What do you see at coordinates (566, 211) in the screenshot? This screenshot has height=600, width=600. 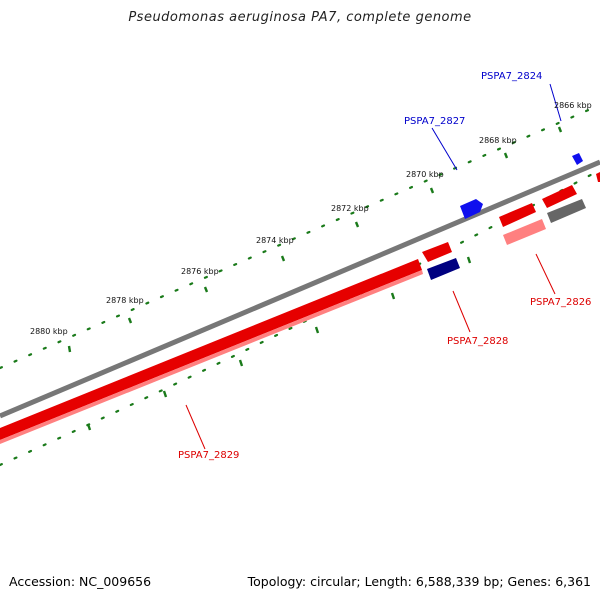 I see `feature-gray-block` at bounding box center [566, 211].